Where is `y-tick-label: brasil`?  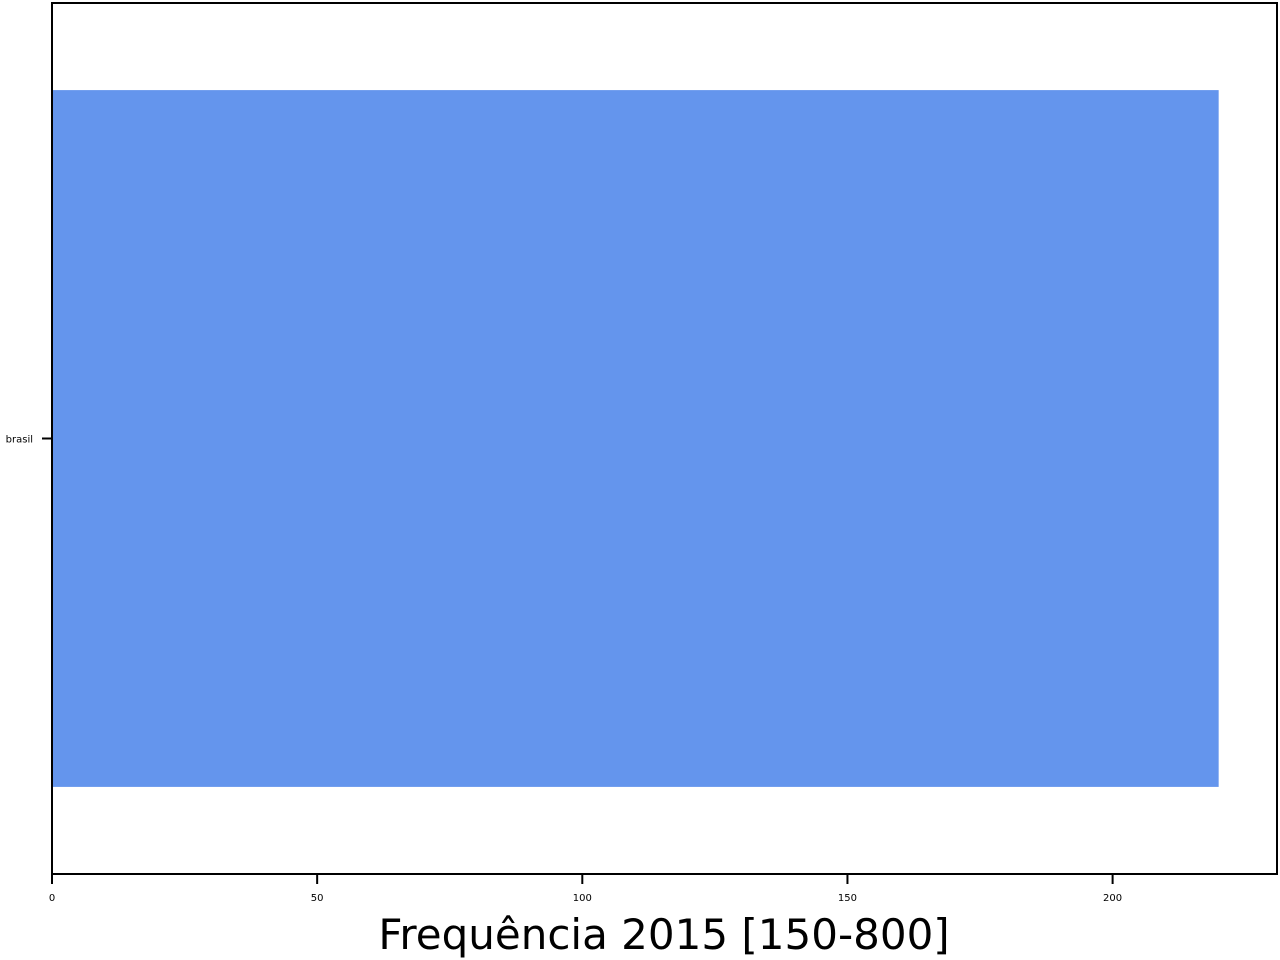 y-tick-label: brasil is located at coordinates (19, 440).